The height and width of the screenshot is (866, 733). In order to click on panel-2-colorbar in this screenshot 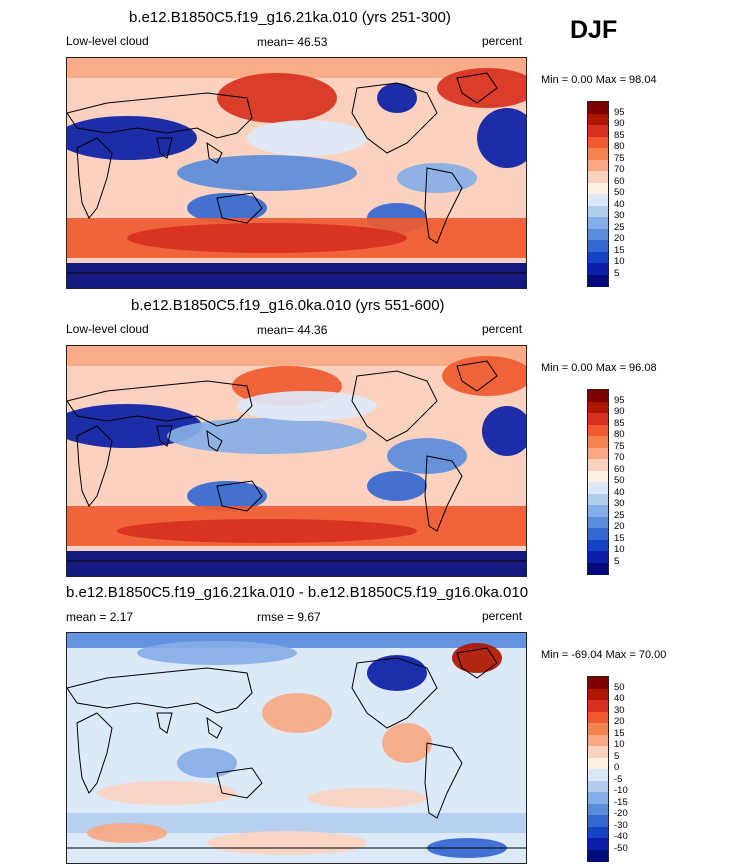, I will do `click(598, 482)`.